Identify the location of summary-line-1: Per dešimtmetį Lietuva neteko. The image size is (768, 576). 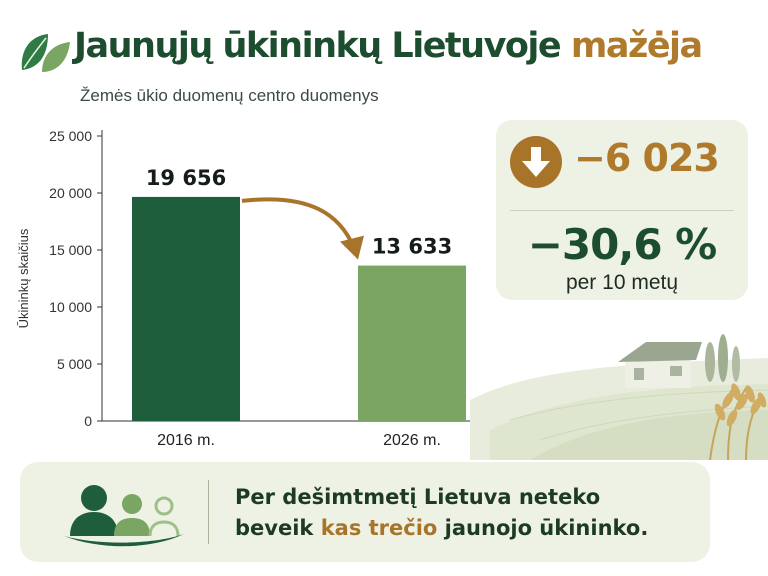
(418, 497).